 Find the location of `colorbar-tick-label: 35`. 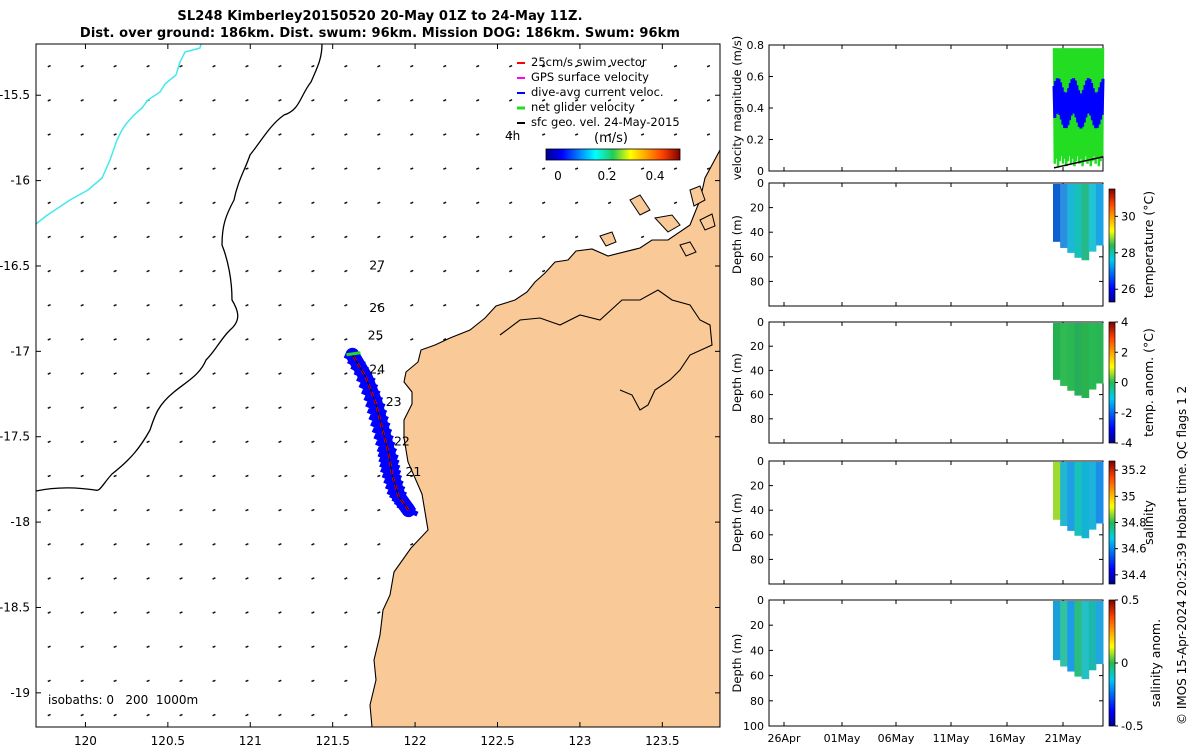

colorbar-tick-label: 35 is located at coordinates (1128, 496).